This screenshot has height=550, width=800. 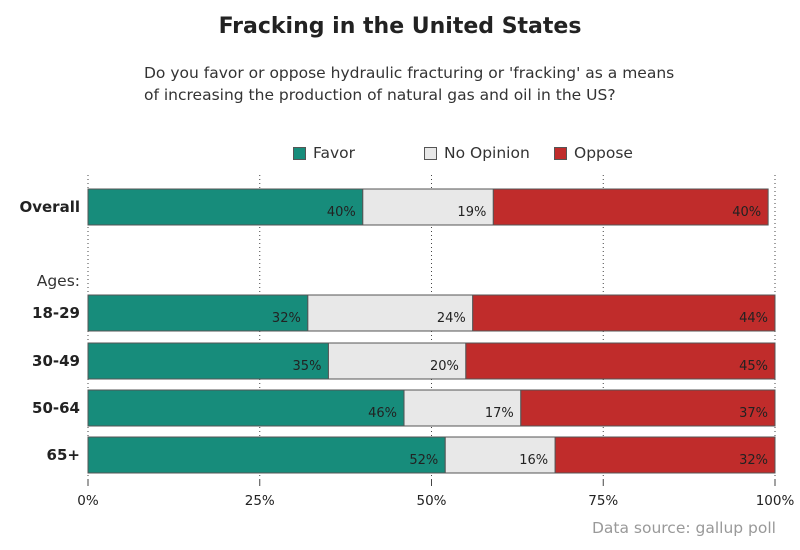 What do you see at coordinates (753, 413) in the screenshot?
I see `data-label-oppose: 37%` at bounding box center [753, 413].